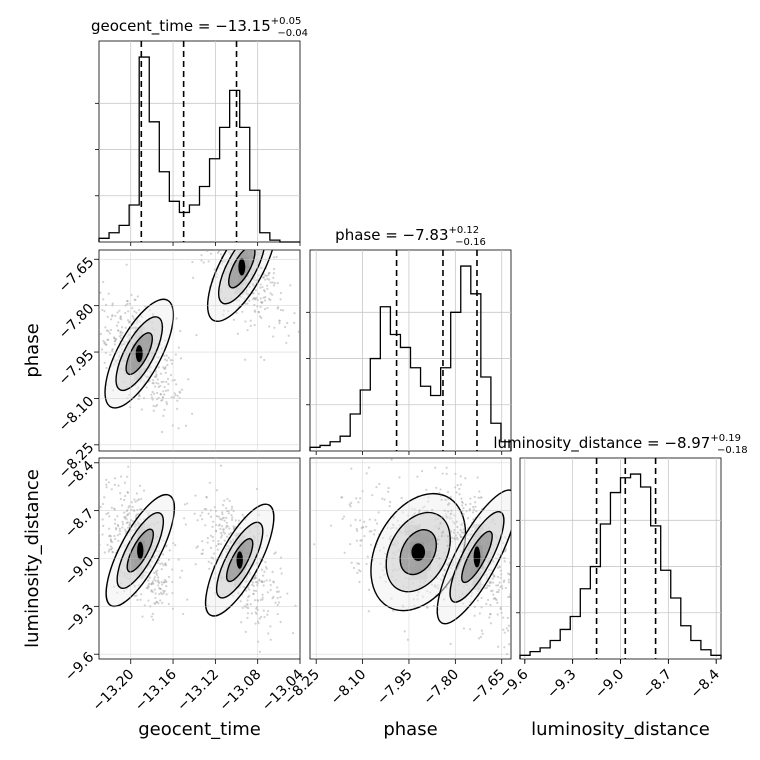  Describe the element at coordinates (242, 267) in the screenshot. I see `contour-core` at that location.